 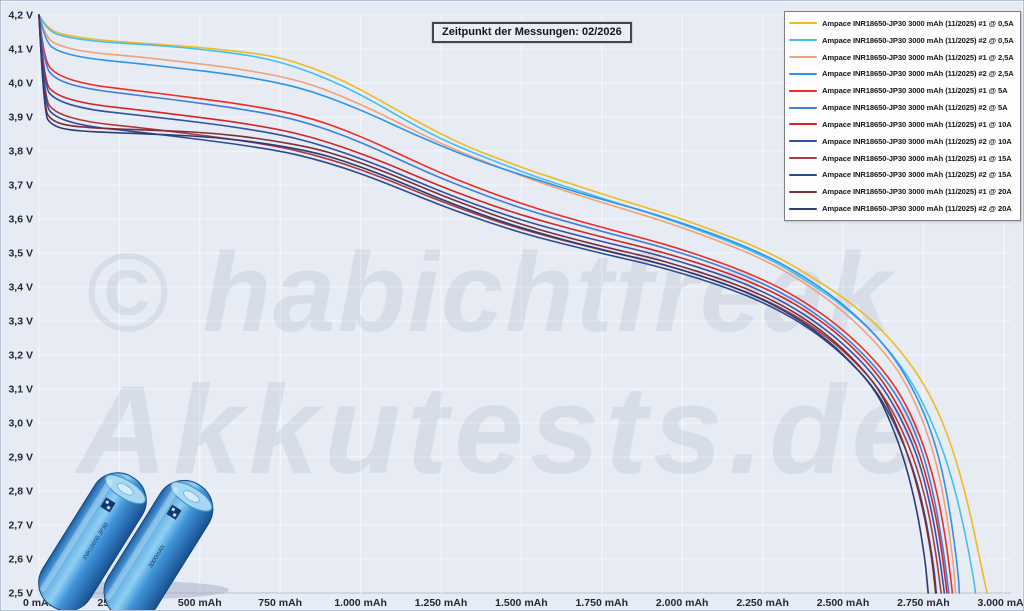 I want to click on x-tick-label: 2.250 mAh, so click(x=762, y=603).